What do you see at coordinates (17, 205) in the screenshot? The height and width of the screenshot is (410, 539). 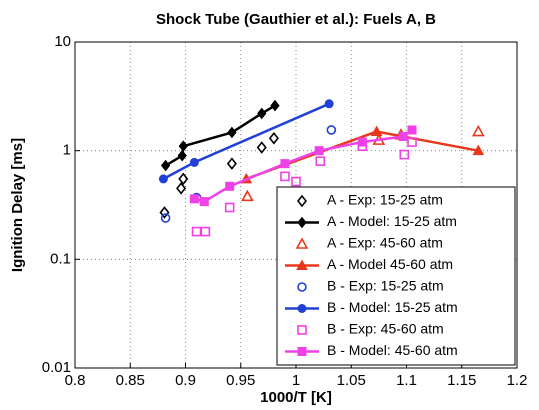 I see `y-axis-label: Ignition Delay [ms]` at bounding box center [17, 205].